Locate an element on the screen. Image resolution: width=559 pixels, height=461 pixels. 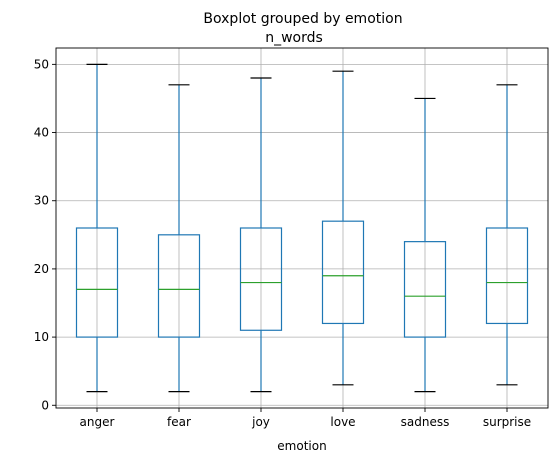
x-tick-label: fear is located at coordinates (179, 422).